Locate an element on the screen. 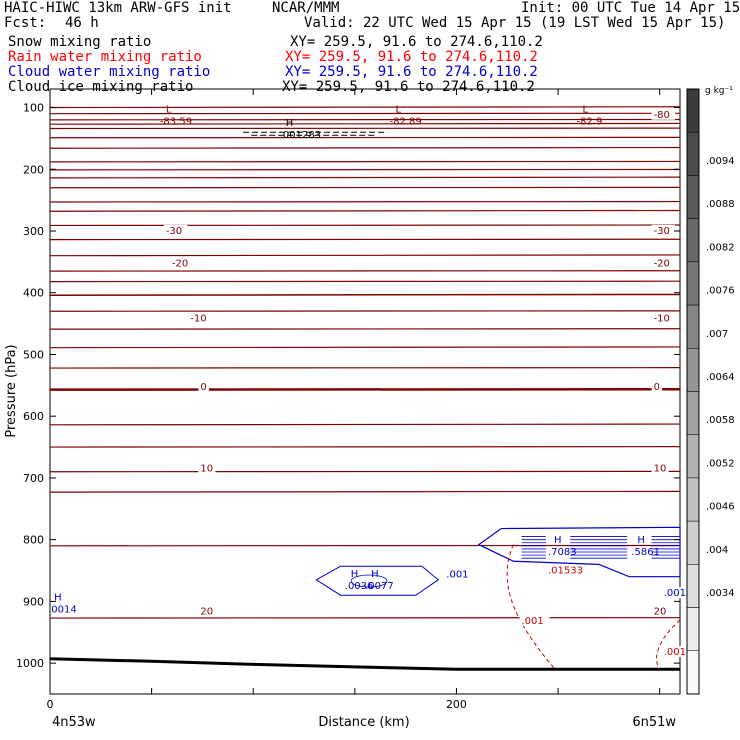 The height and width of the screenshot is (740, 740). contour-label: -80 is located at coordinates (662, 115).